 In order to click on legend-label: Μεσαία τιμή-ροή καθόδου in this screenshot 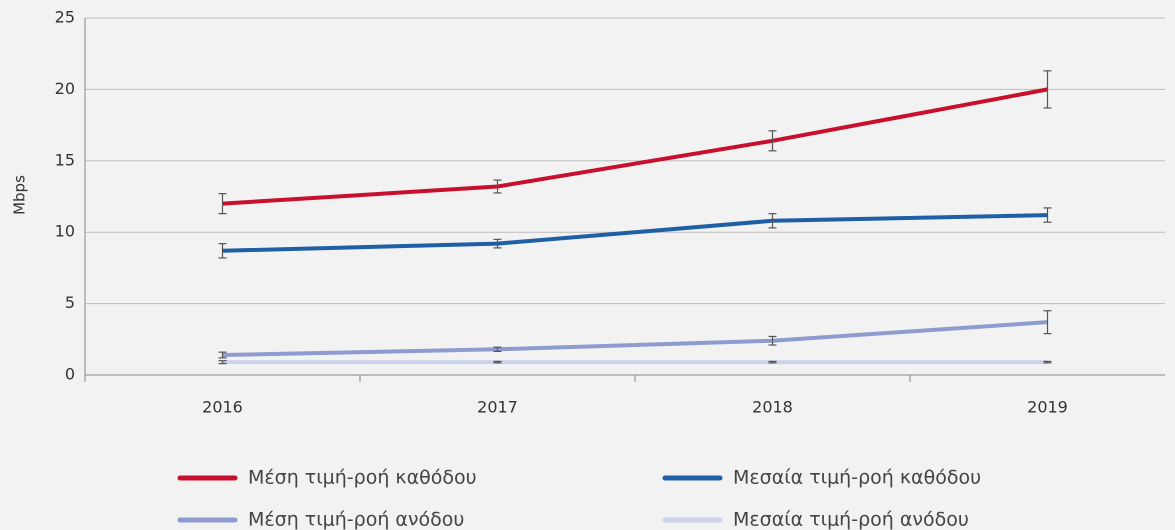, I will do `click(857, 478)`.